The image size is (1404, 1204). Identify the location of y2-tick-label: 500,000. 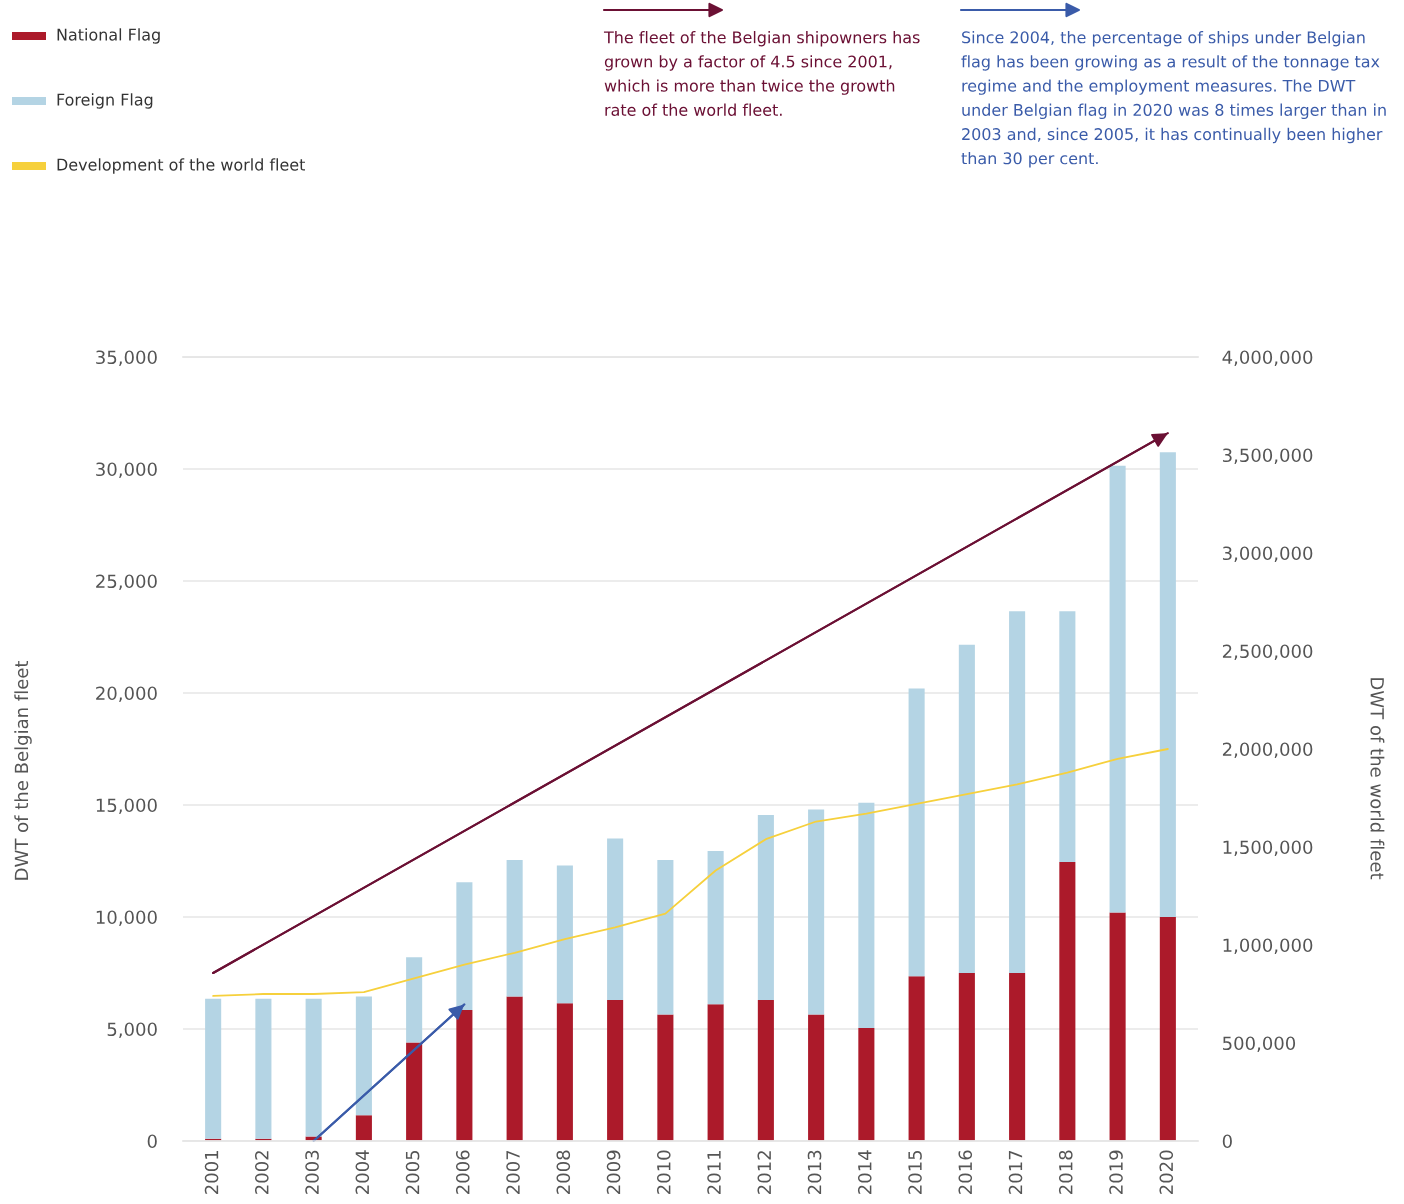
(1259, 1044).